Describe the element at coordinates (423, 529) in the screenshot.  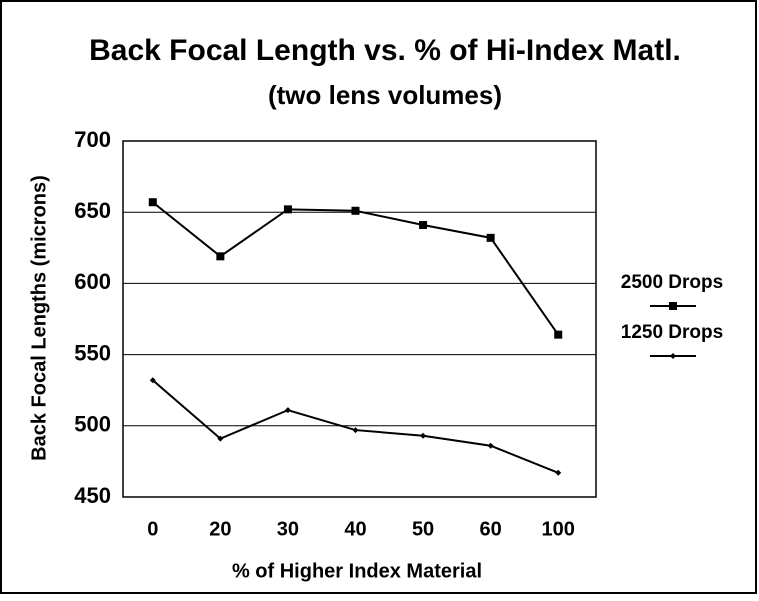
I see `x-tick-label: 50` at that location.